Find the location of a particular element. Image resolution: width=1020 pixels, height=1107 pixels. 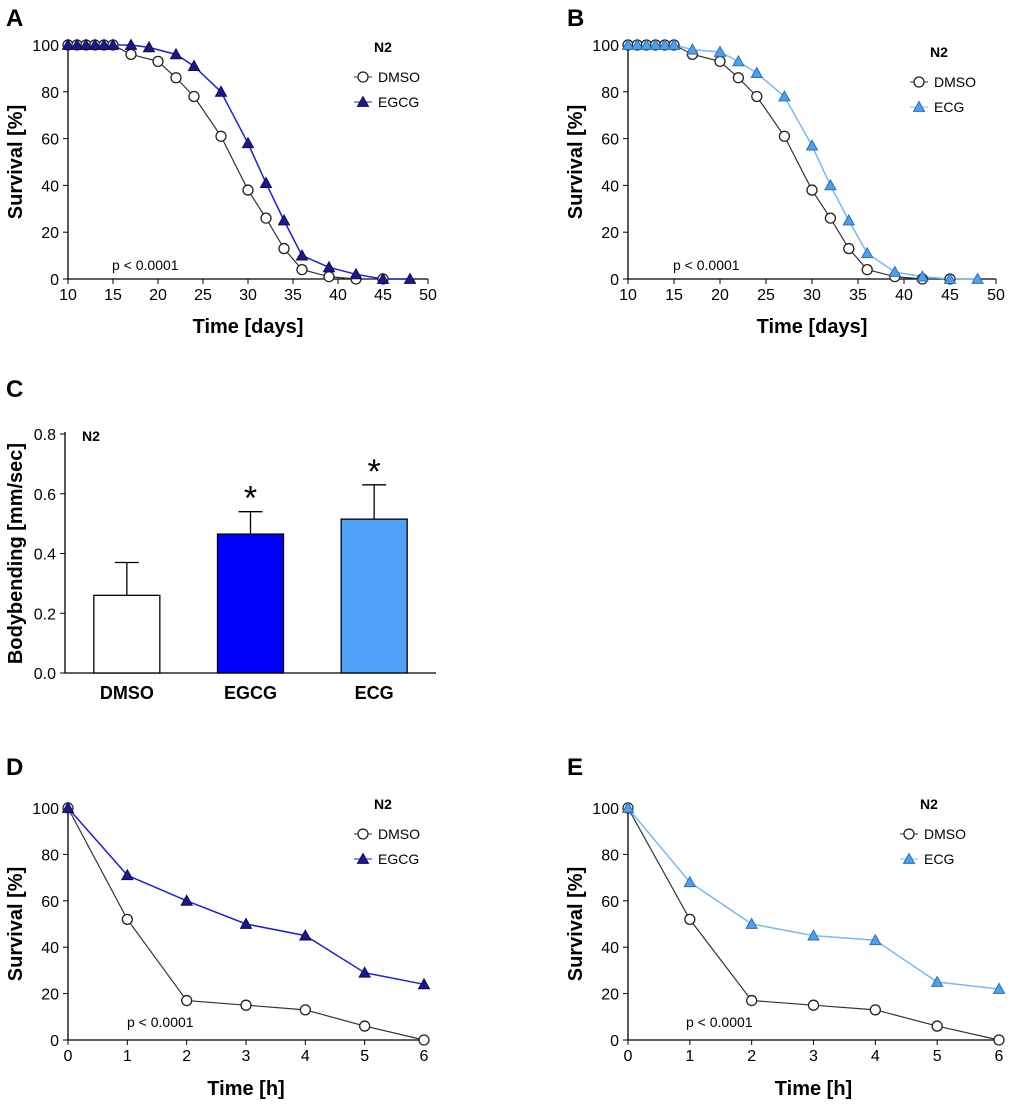

x-tick-label: 2 is located at coordinates (751, 1056).